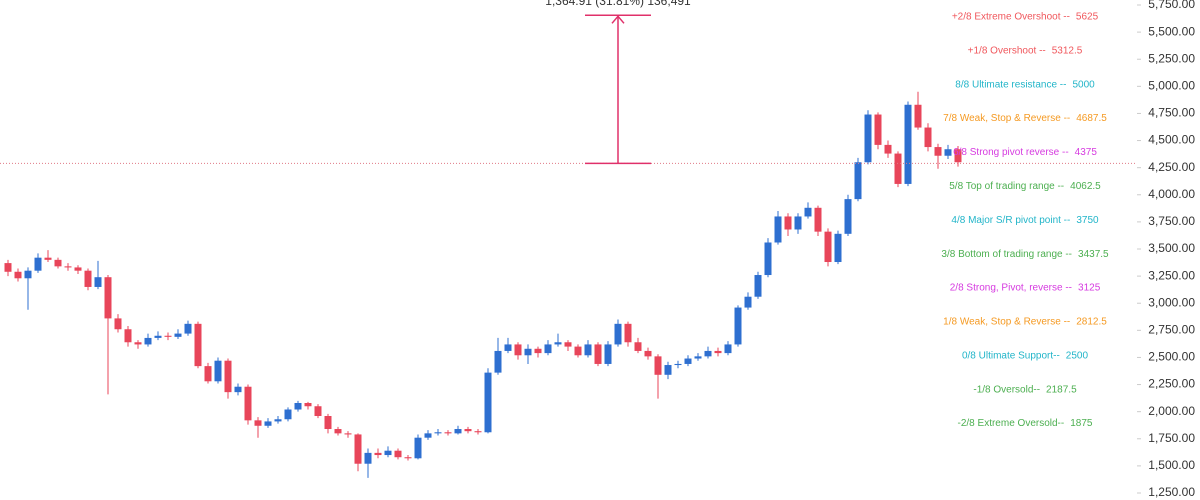 Image resolution: width=1200 pixels, height=500 pixels. What do you see at coordinates (1067, 50) in the screenshot?
I see `level-value: 5312.5` at bounding box center [1067, 50].